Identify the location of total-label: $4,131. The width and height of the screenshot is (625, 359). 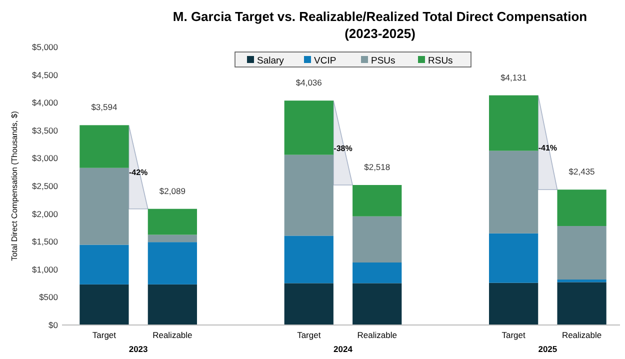
(513, 77).